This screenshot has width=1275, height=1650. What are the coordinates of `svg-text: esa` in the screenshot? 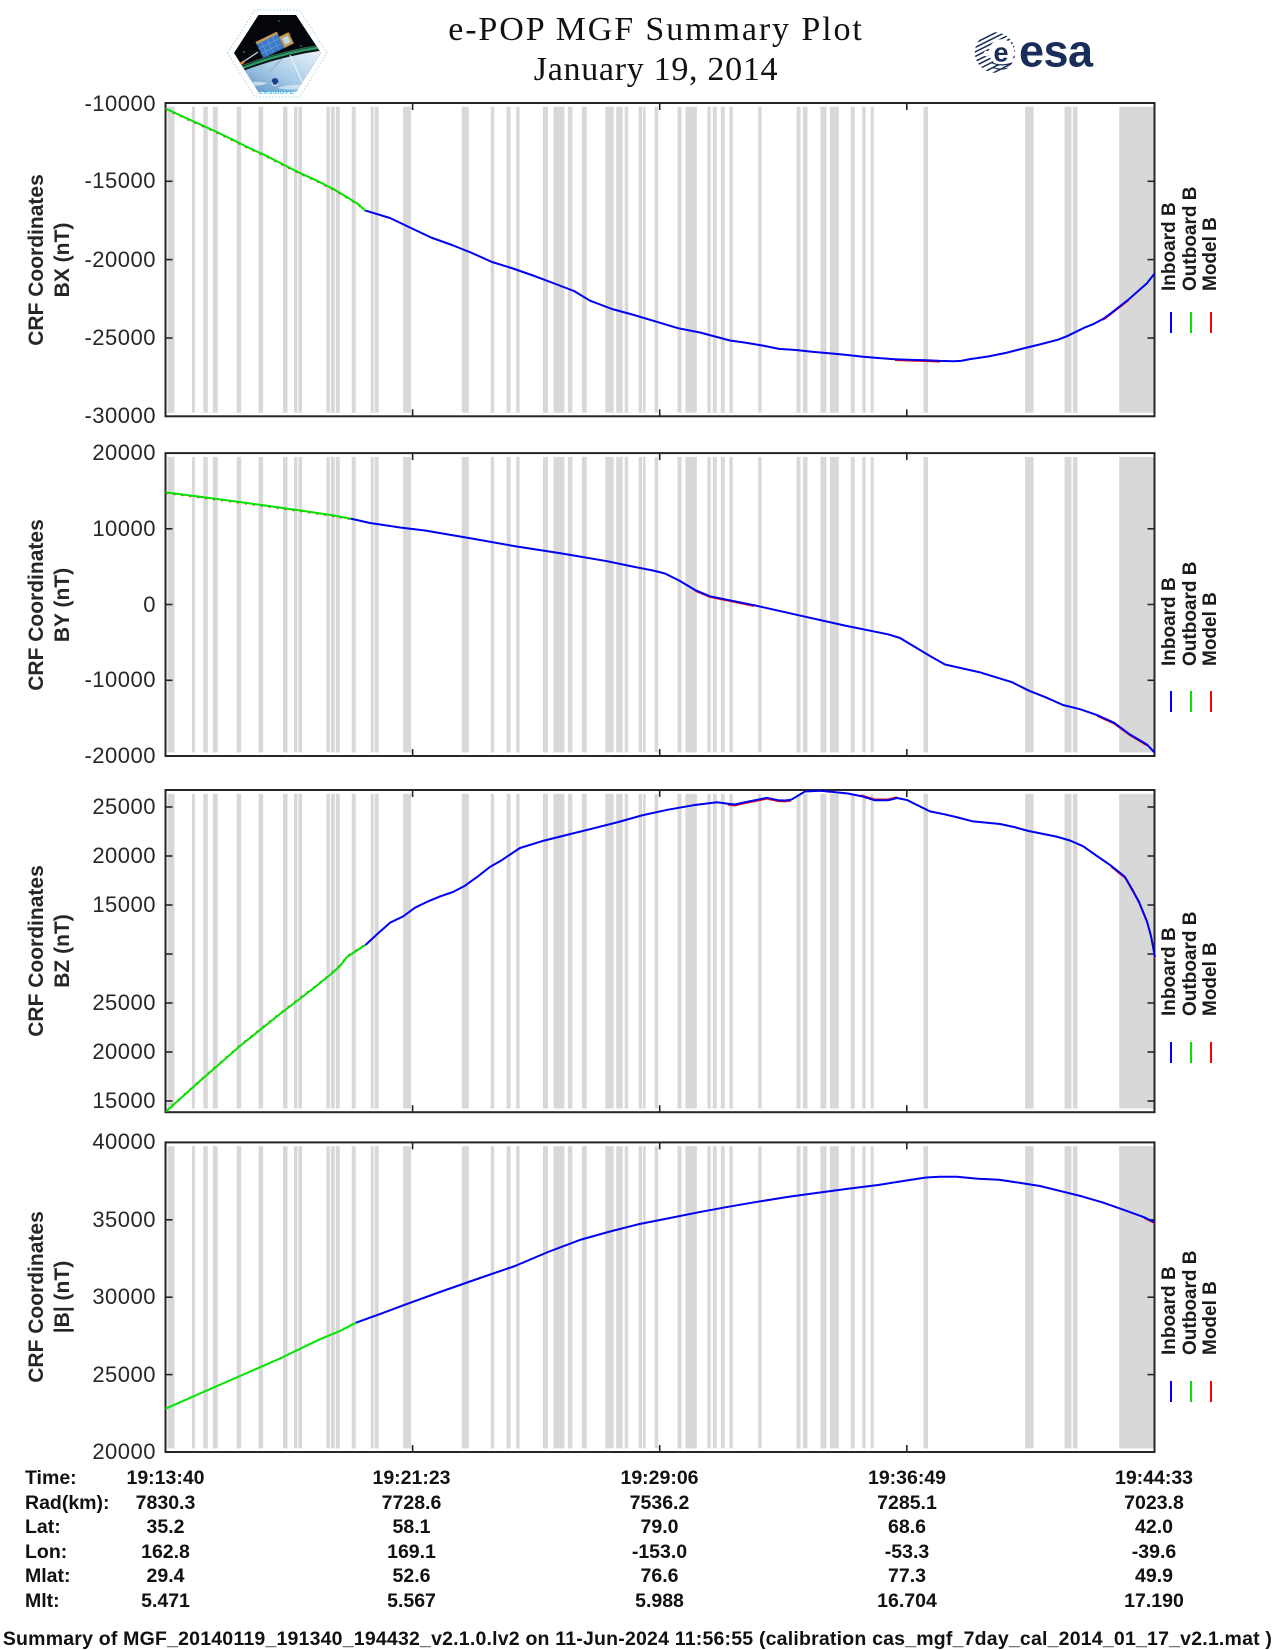 It's located at (1056, 51).